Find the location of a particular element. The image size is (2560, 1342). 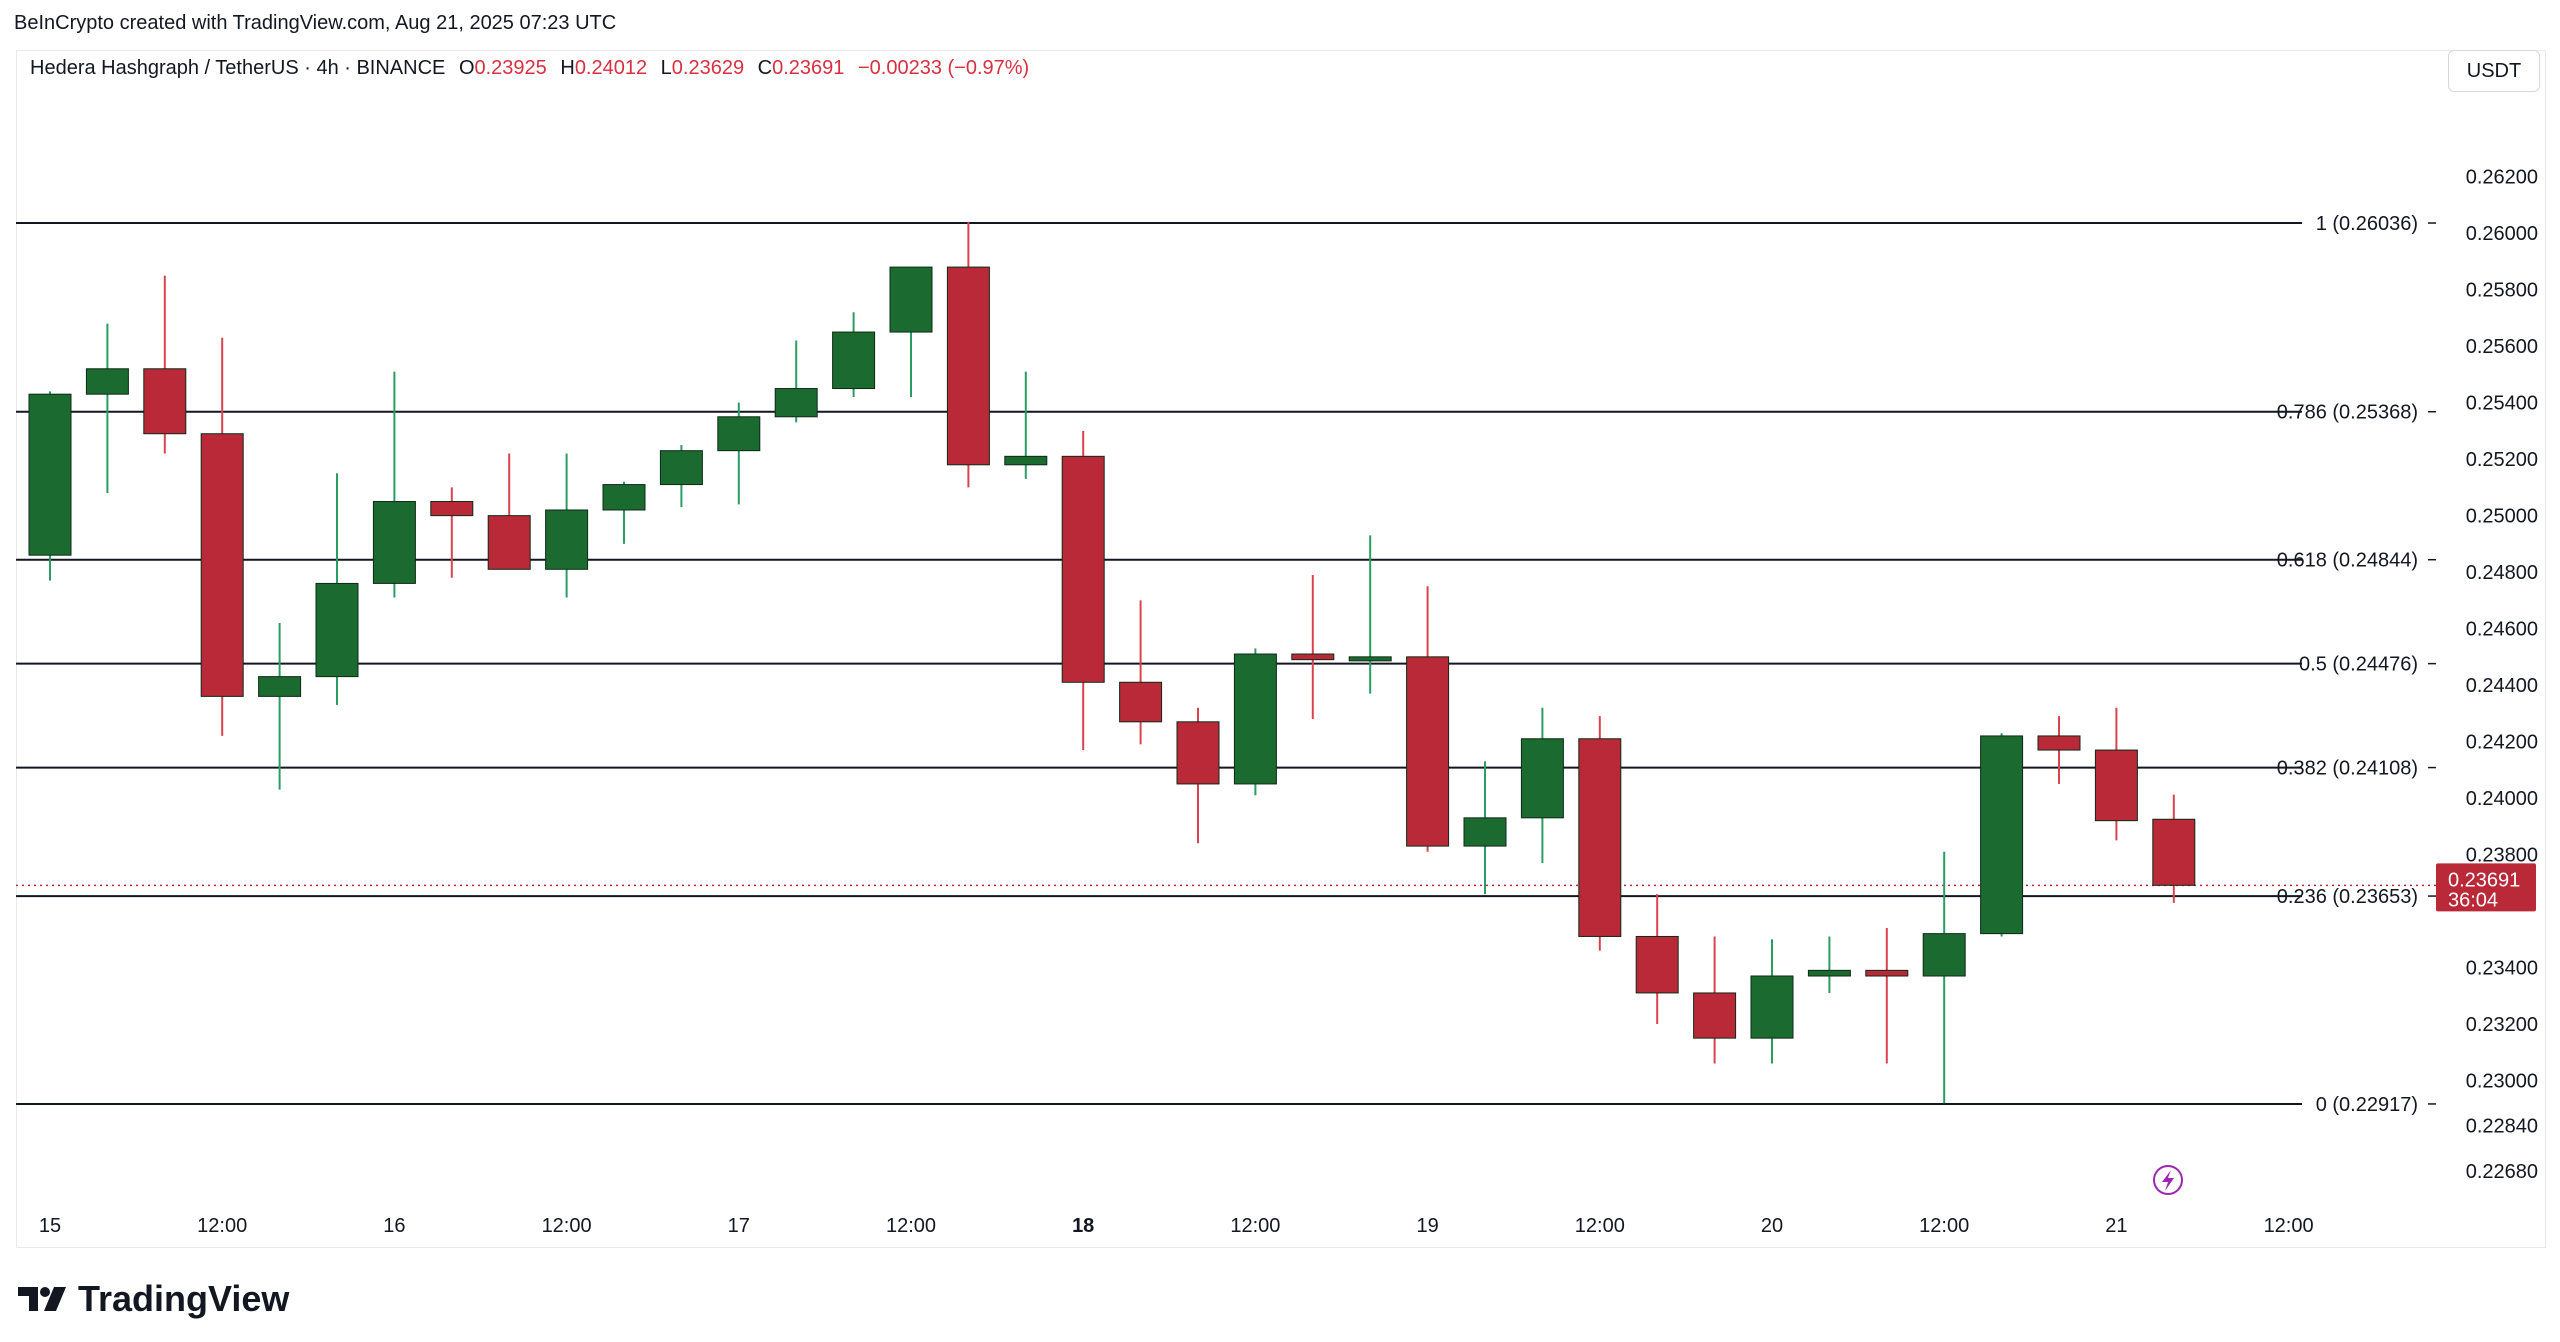

y-tick-label: 0.23000 is located at coordinates (2502, 1082).